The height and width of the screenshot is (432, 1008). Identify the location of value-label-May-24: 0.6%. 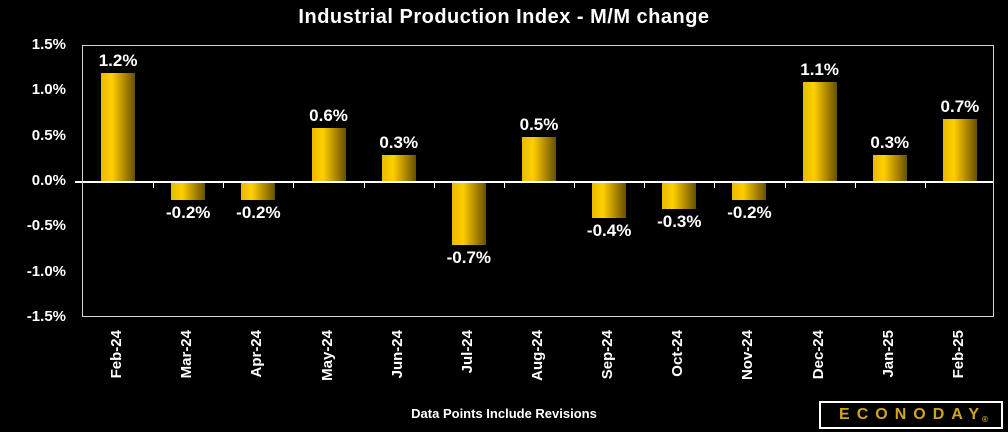
(328, 115).